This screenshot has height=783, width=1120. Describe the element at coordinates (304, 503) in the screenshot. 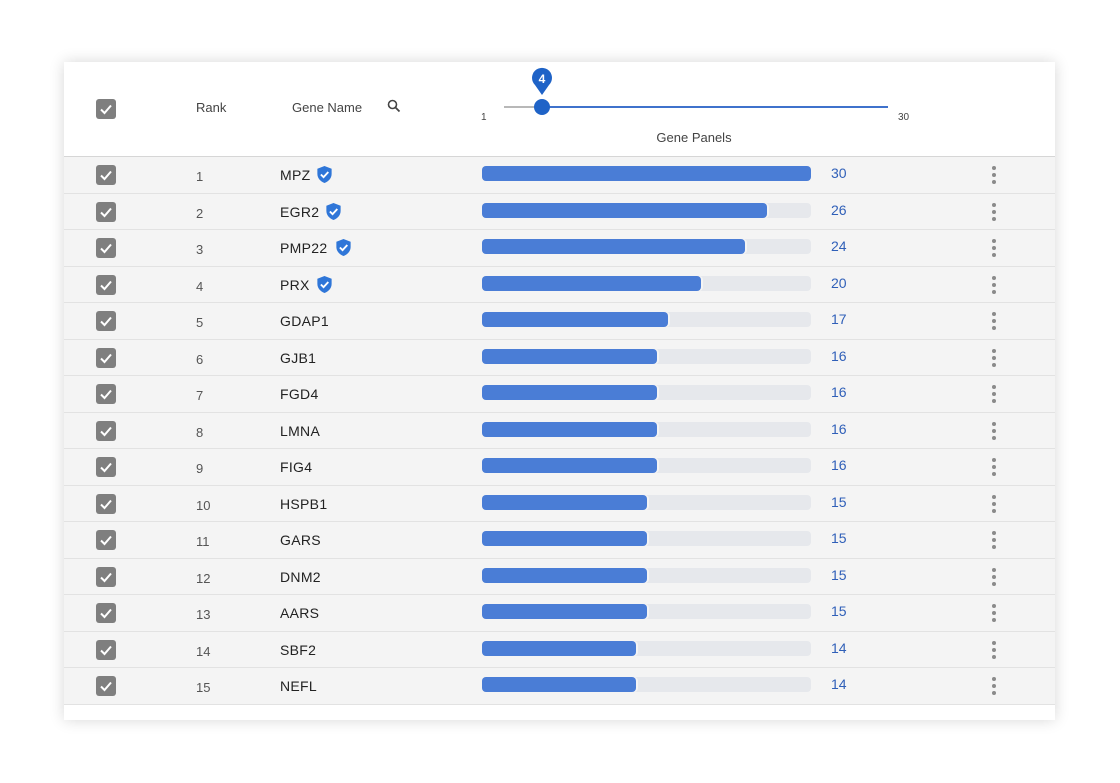

I see `gene-name-cell: HSPB1` at that location.